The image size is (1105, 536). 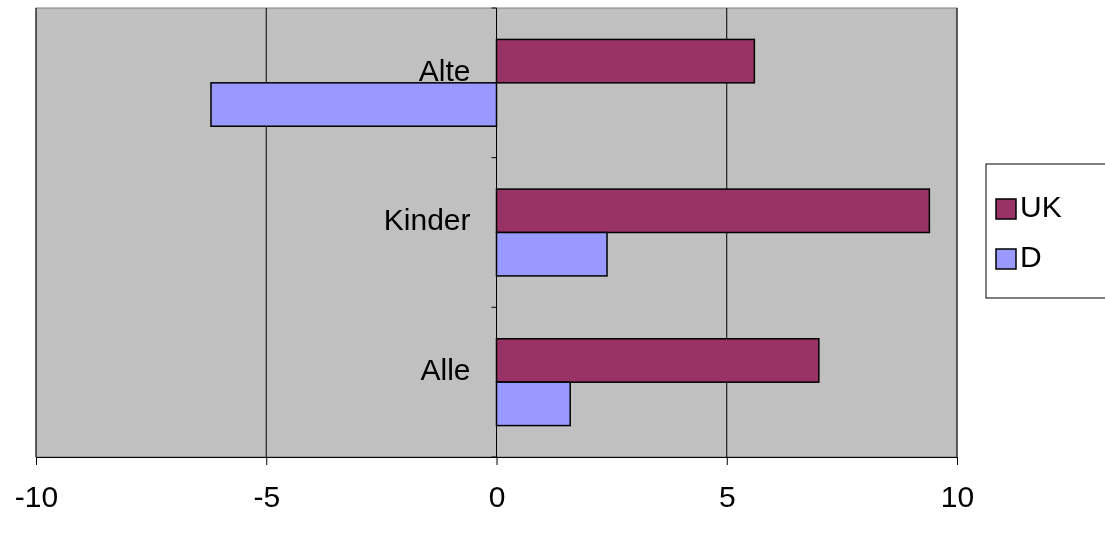 What do you see at coordinates (267, 496) in the screenshot?
I see `x-tick-label: -5` at bounding box center [267, 496].